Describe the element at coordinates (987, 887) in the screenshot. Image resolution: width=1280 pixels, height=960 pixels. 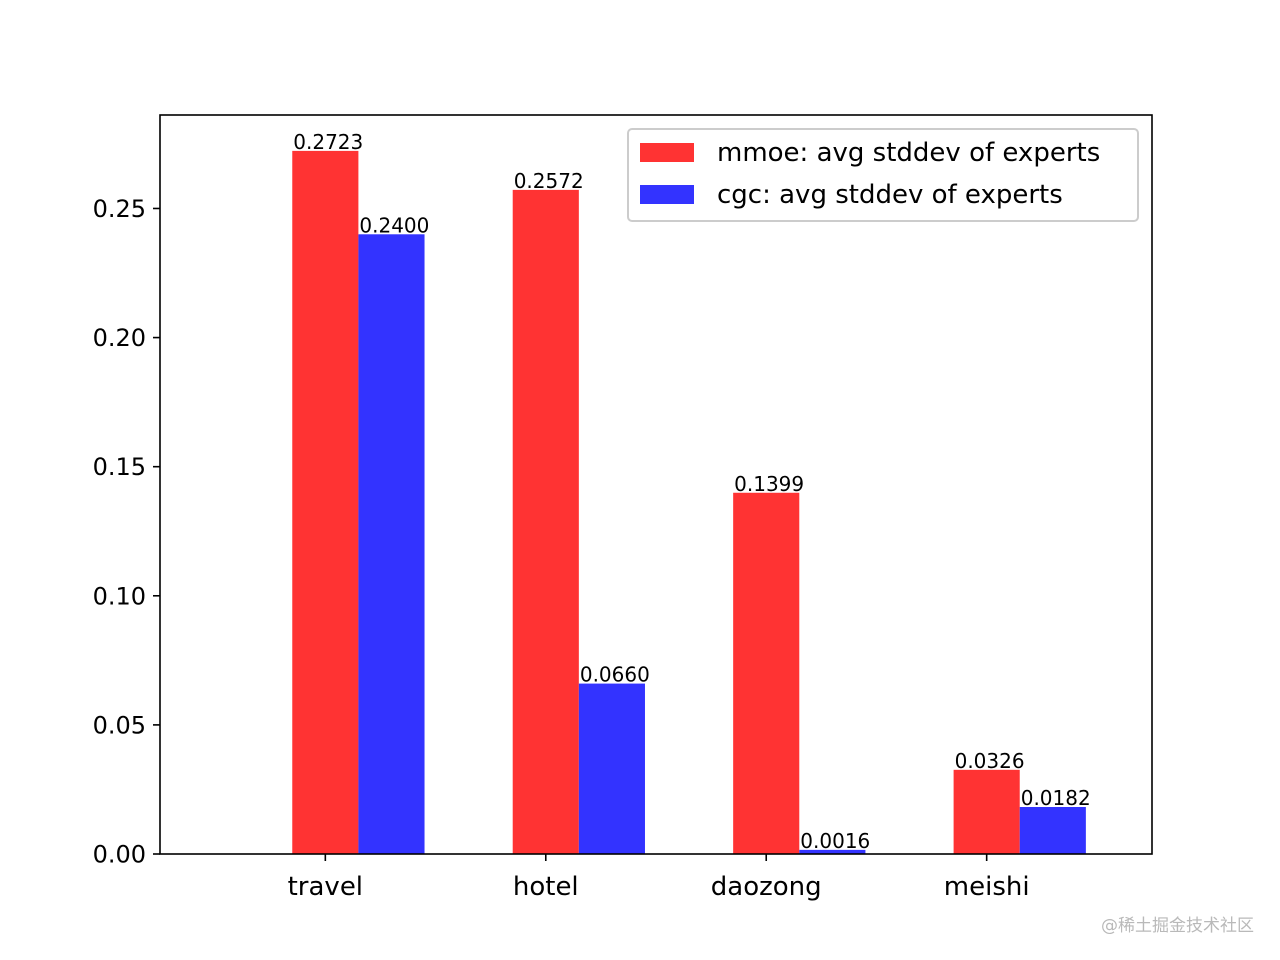
I see `x-tick-label-meishi: meishi` at that location.